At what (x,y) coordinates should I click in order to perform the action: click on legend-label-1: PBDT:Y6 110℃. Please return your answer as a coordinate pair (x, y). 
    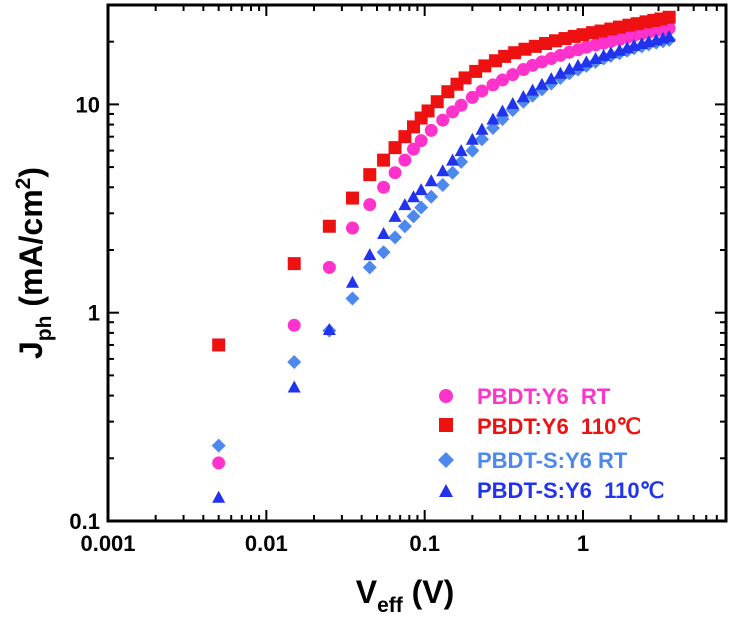
    Looking at the image, I should click on (559, 426).